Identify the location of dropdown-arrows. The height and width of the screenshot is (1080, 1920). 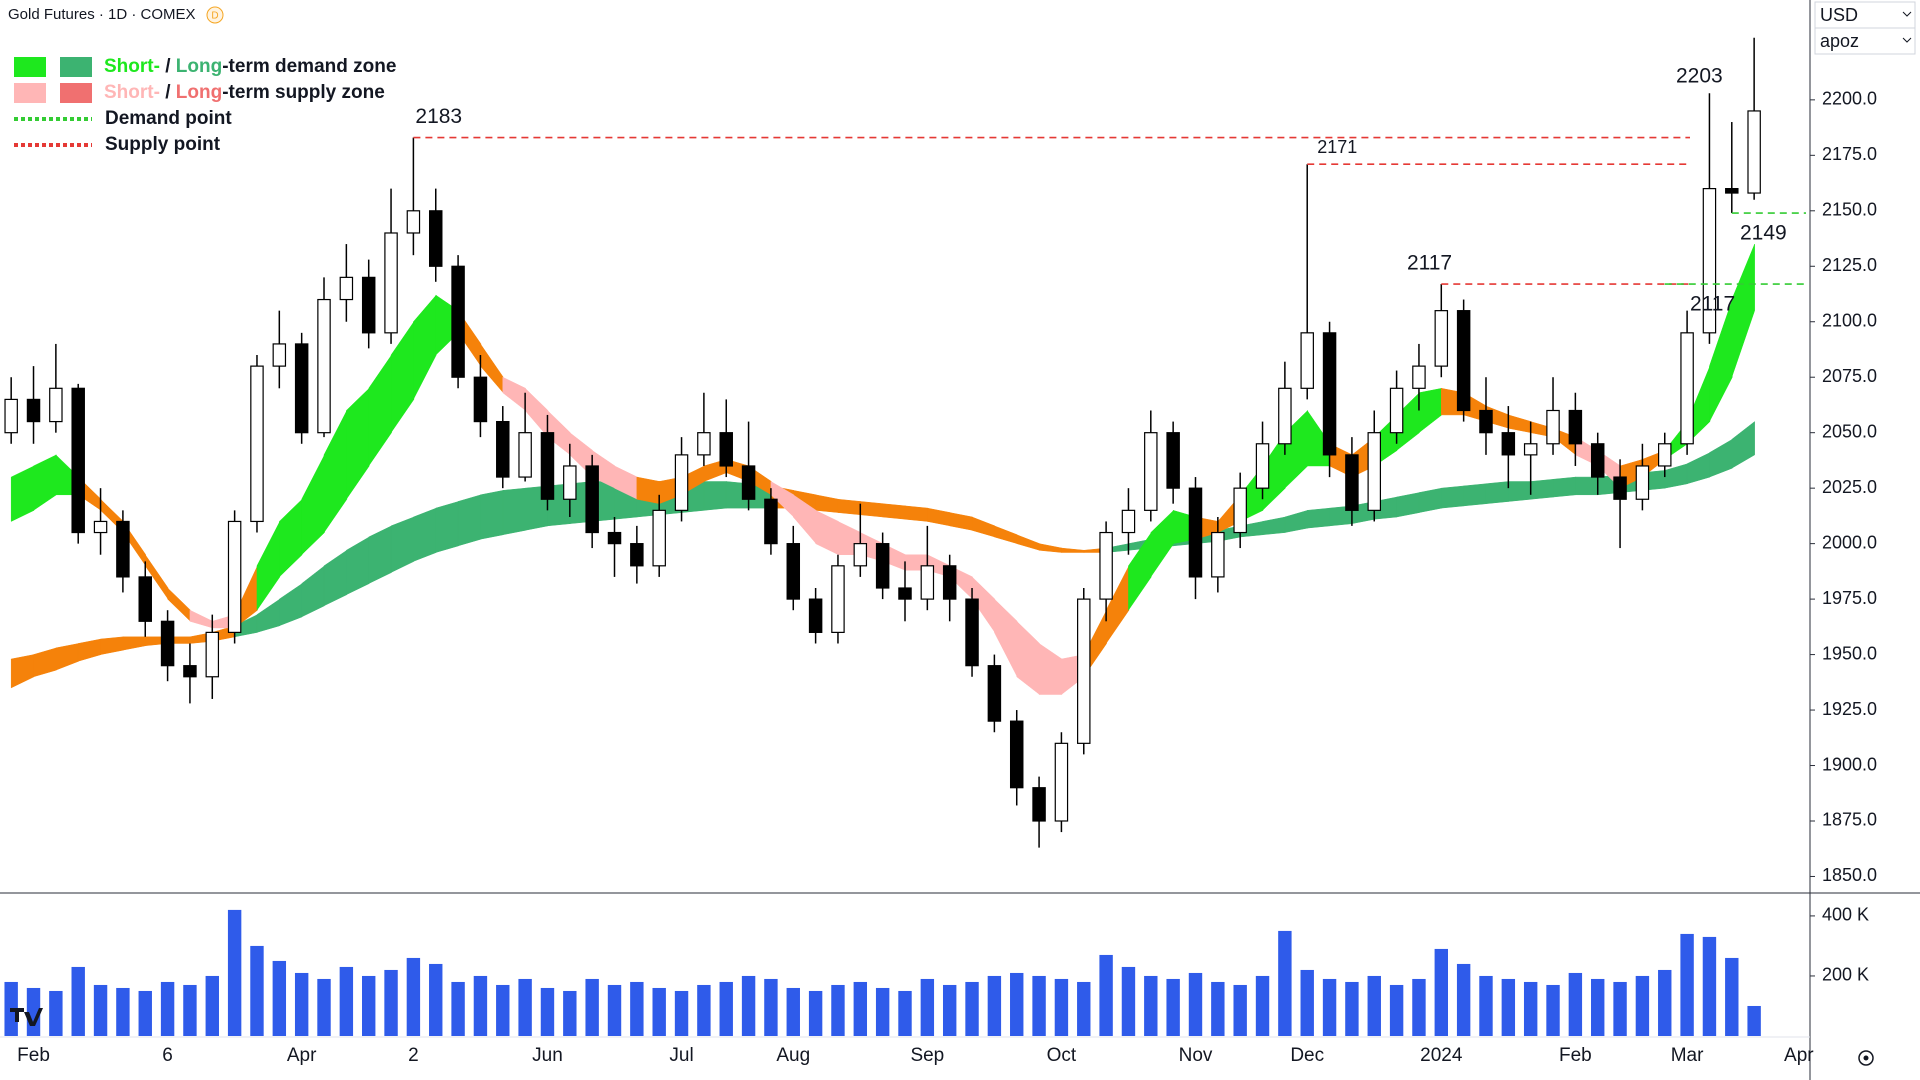
(1907, 27).